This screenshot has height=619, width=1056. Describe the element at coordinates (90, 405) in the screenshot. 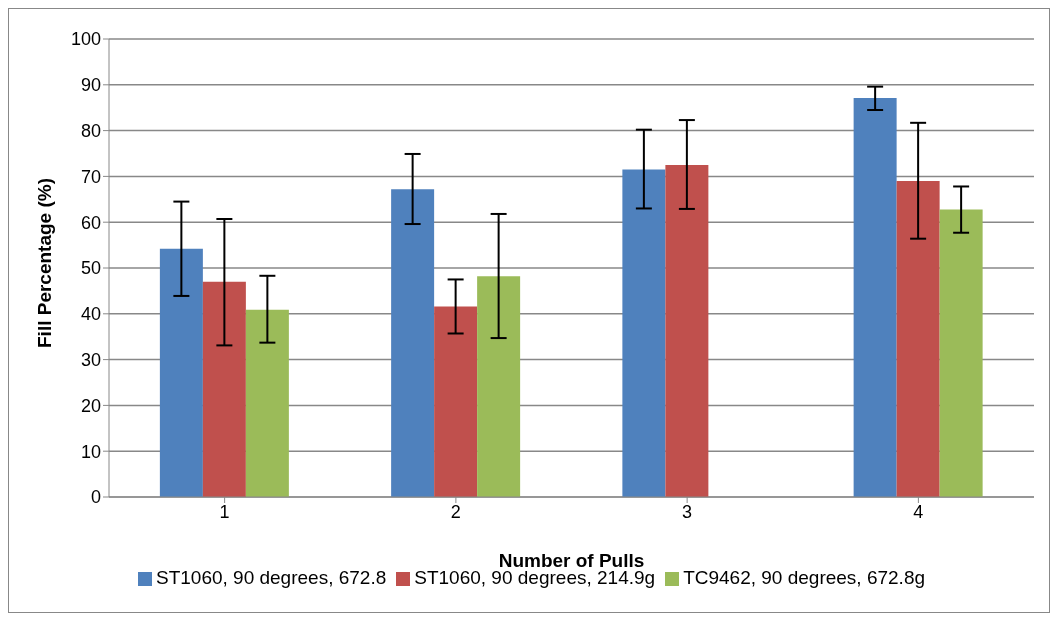

I see `y-tick-label: 20` at that location.